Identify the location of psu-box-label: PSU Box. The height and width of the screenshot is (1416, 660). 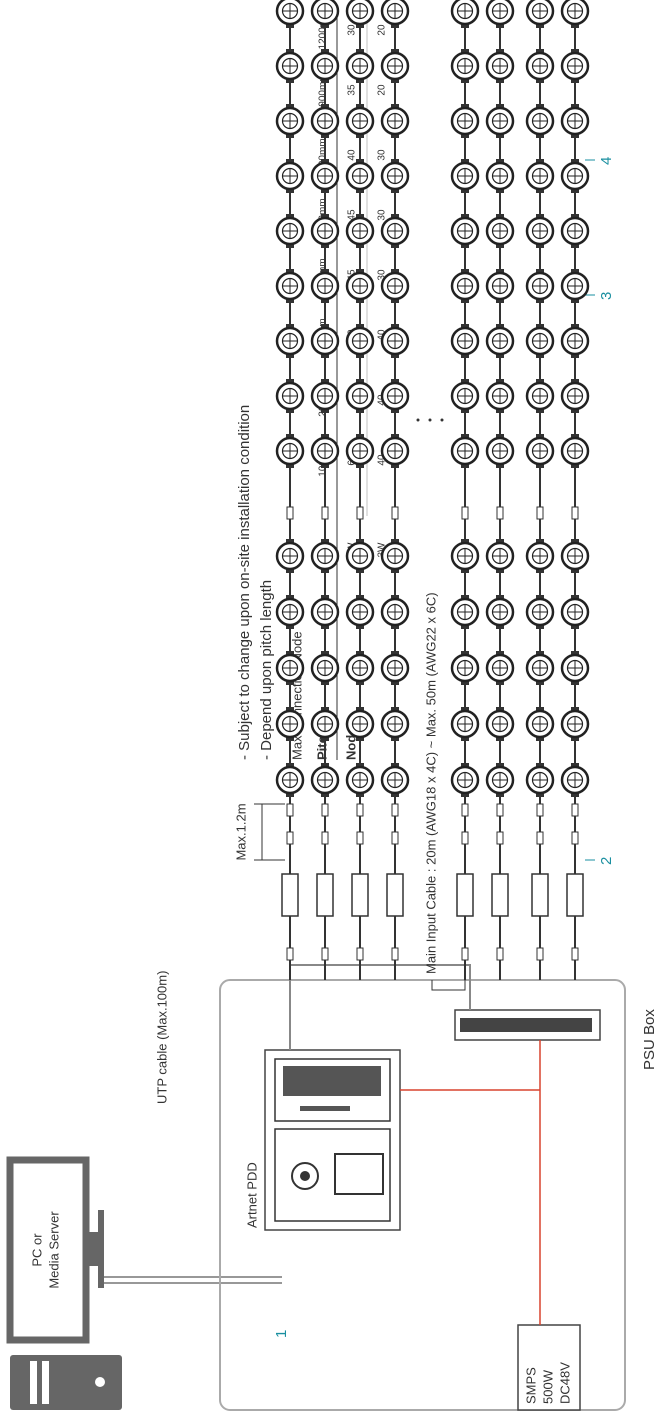
(649, 1039).